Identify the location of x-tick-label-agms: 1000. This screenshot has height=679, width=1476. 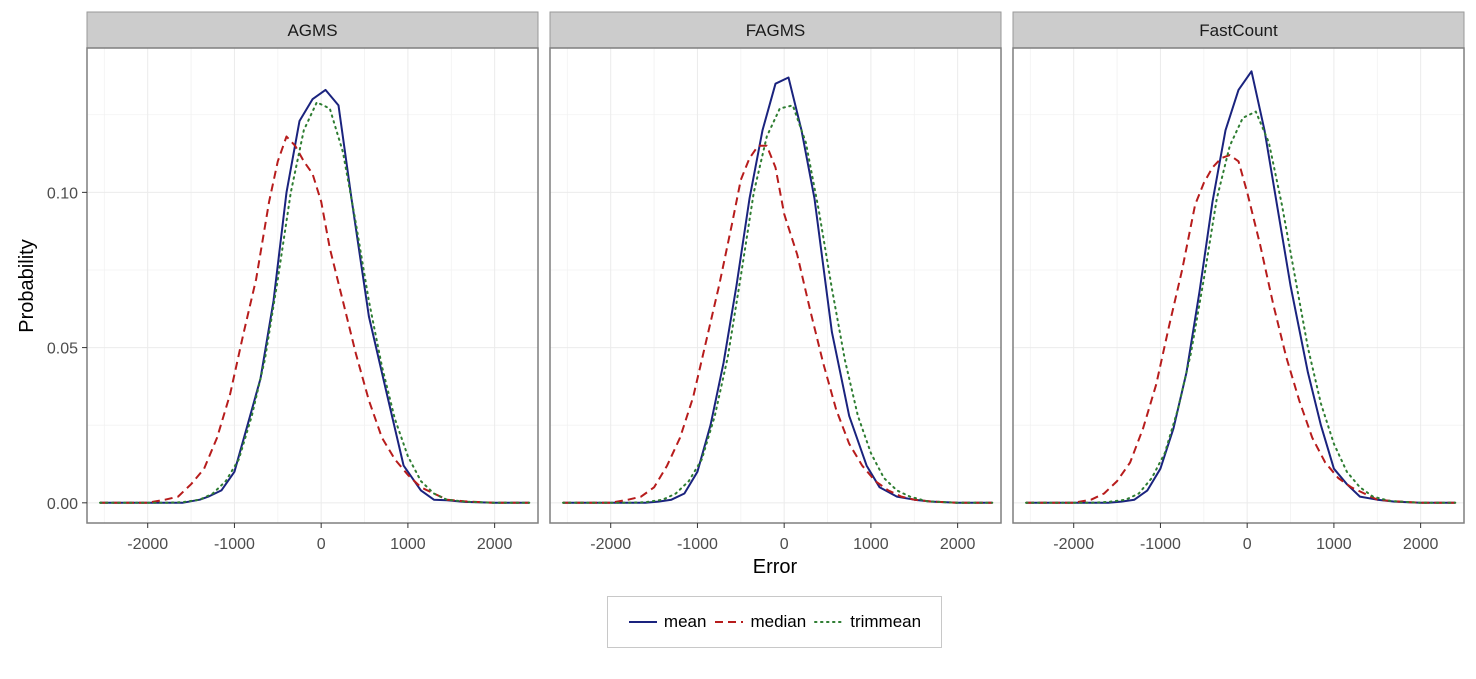
(408, 544).